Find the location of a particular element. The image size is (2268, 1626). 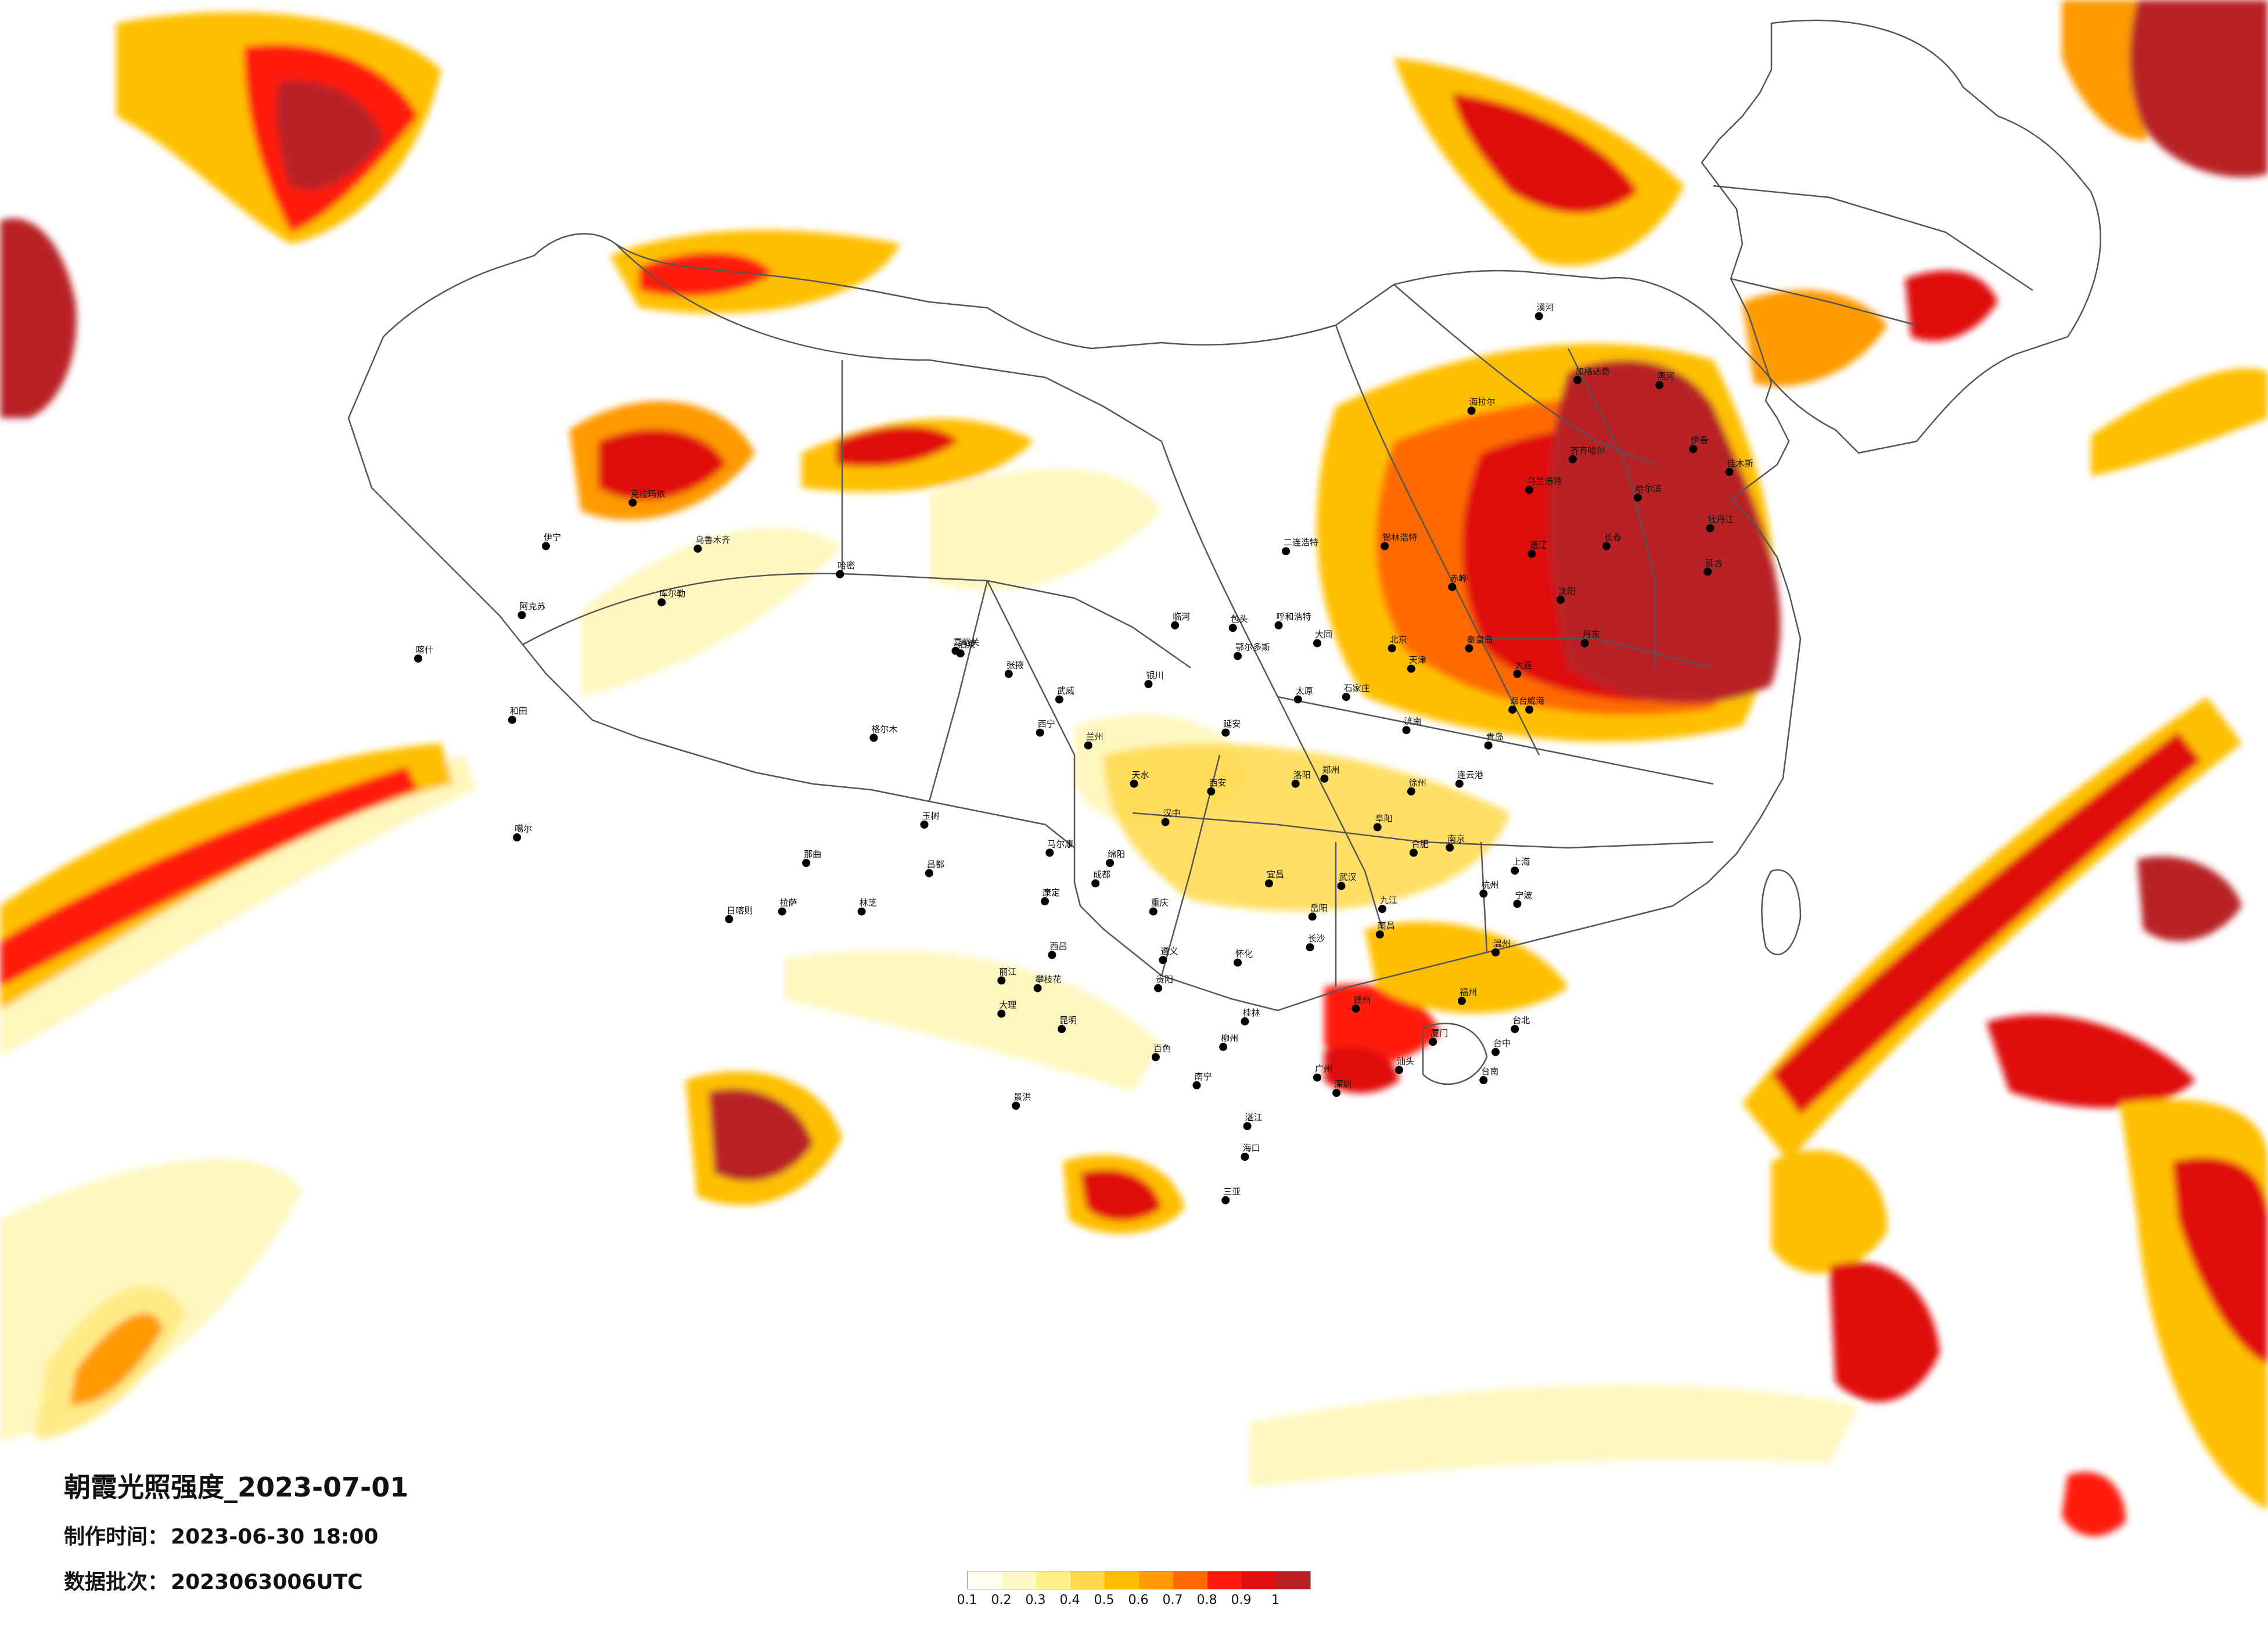

city-label: 嘉峪关 is located at coordinates (966, 642).